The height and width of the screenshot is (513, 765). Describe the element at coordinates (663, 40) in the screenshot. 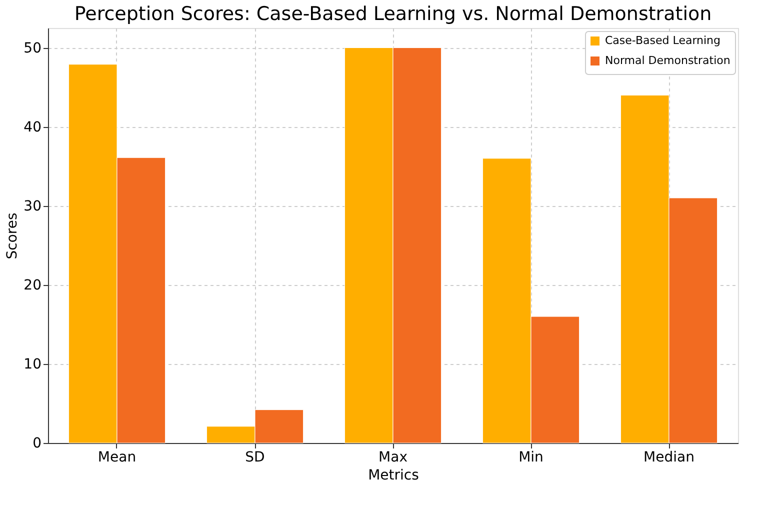

I see `legend-label: Case-Based Learning` at that location.